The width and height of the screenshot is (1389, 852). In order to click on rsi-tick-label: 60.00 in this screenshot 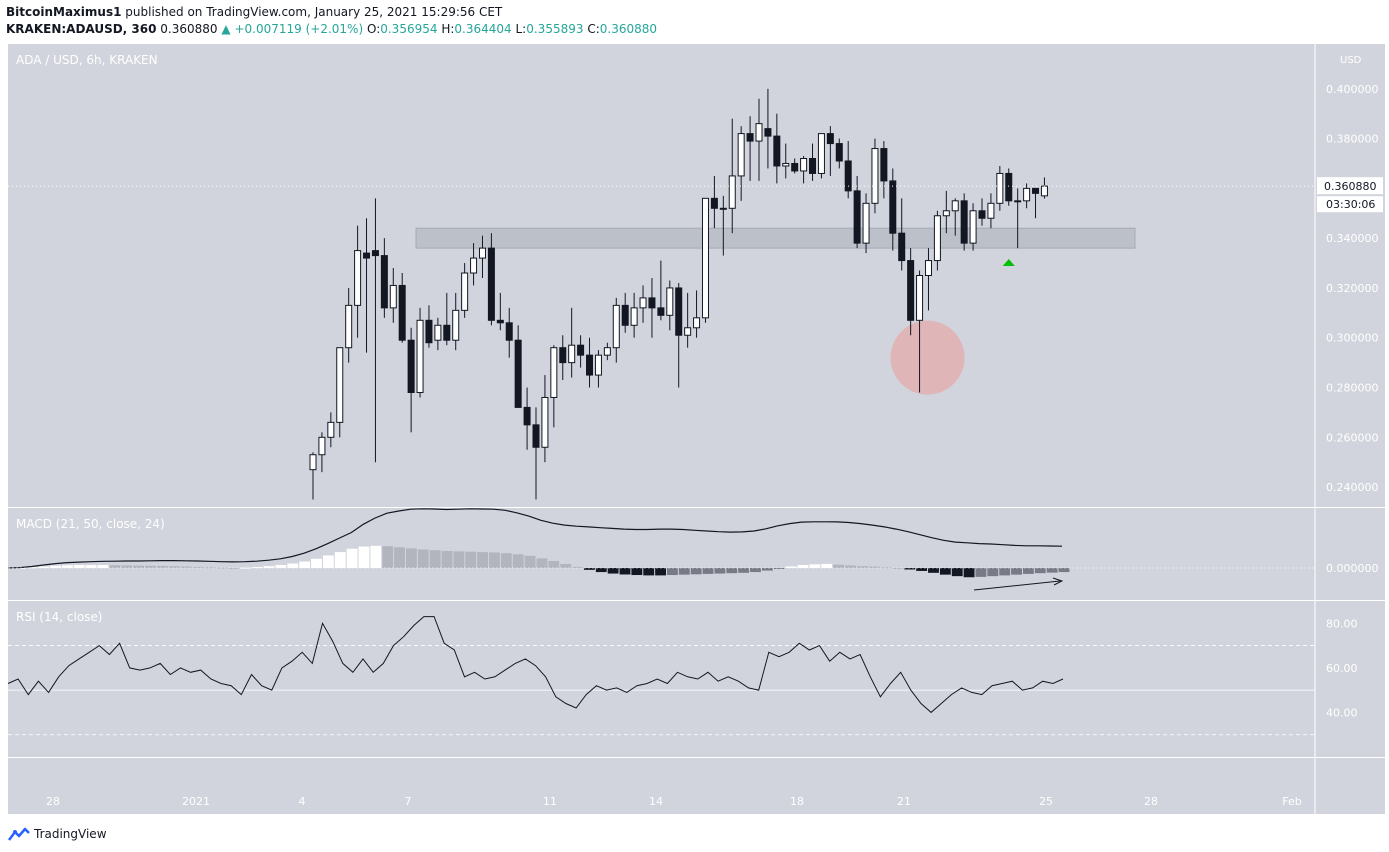, I will do `click(1342, 668)`.